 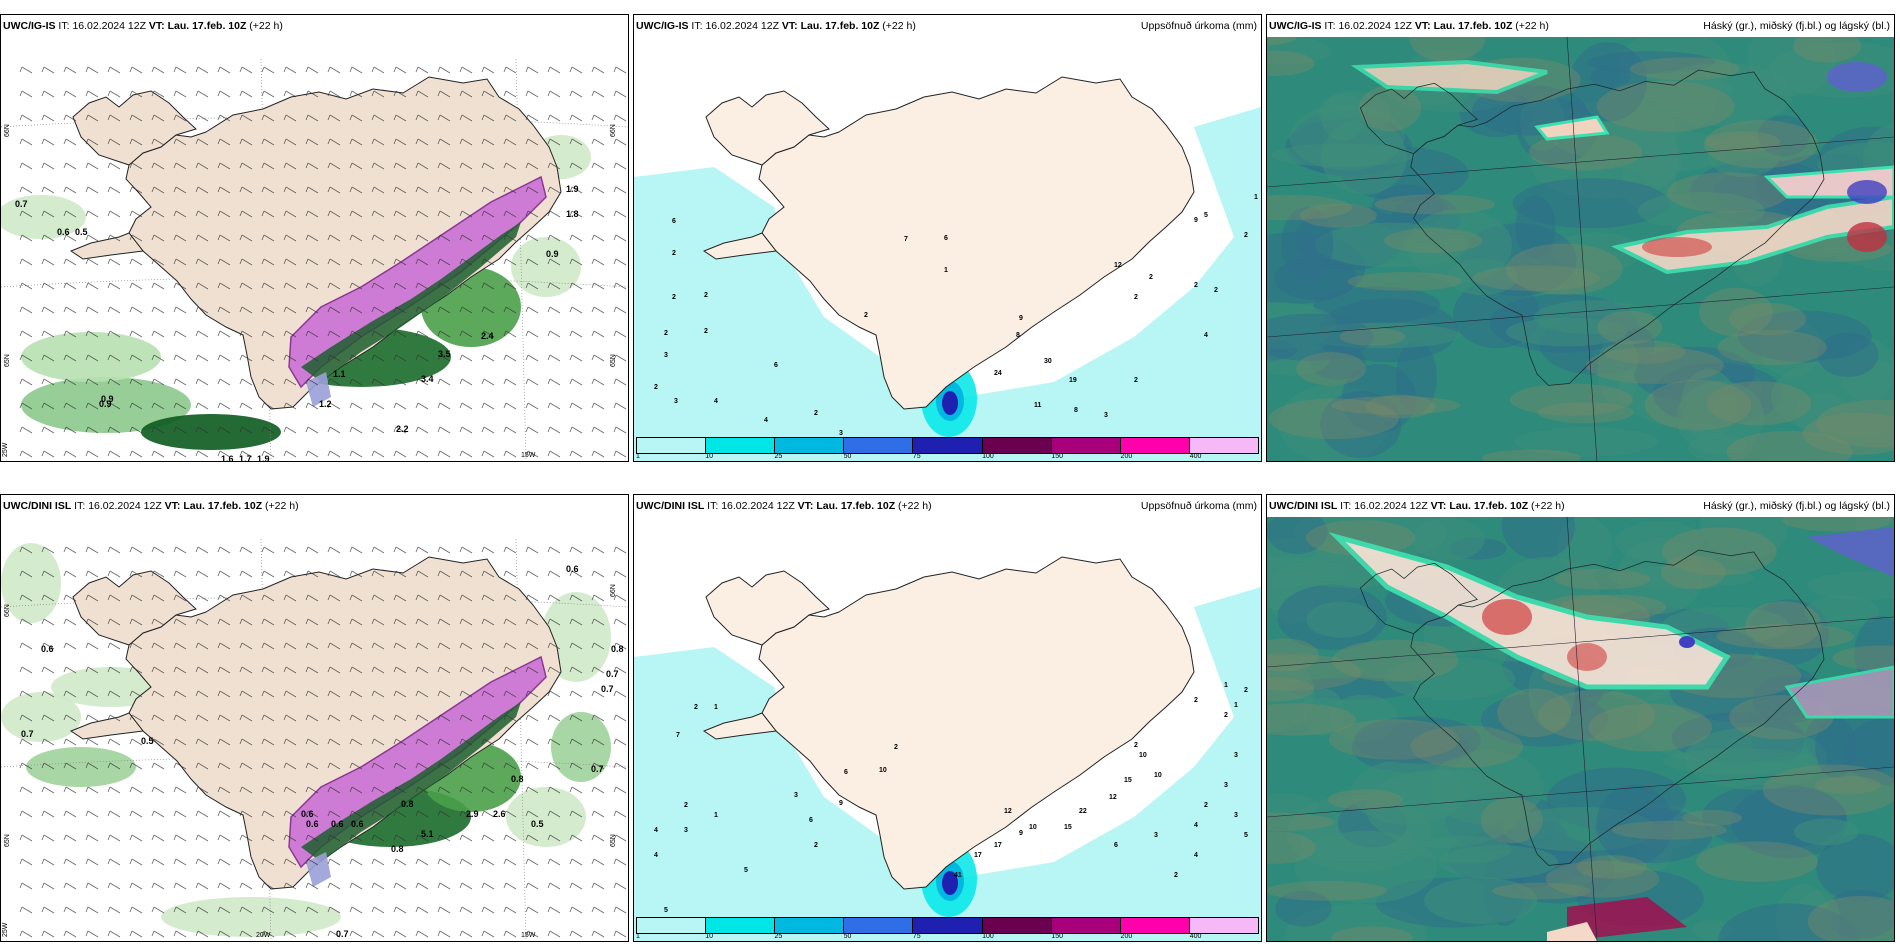 I want to click on precip-shading, so click(x=306, y=740).